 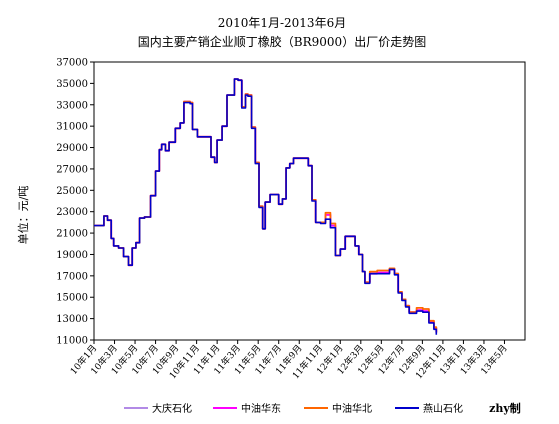 I want to click on y-tick-label: 37000, so click(x=72, y=63).